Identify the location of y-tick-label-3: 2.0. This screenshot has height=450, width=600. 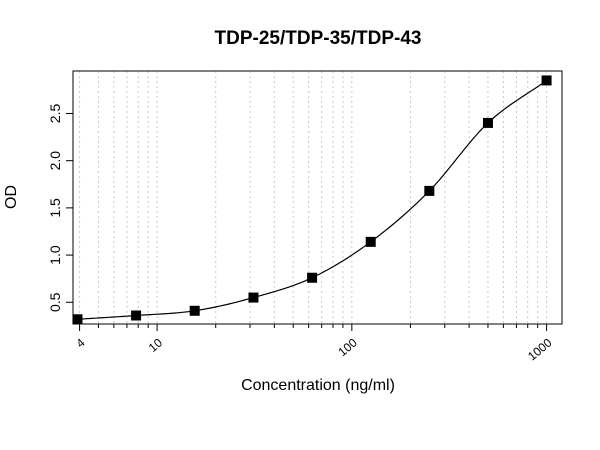
(55, 161).